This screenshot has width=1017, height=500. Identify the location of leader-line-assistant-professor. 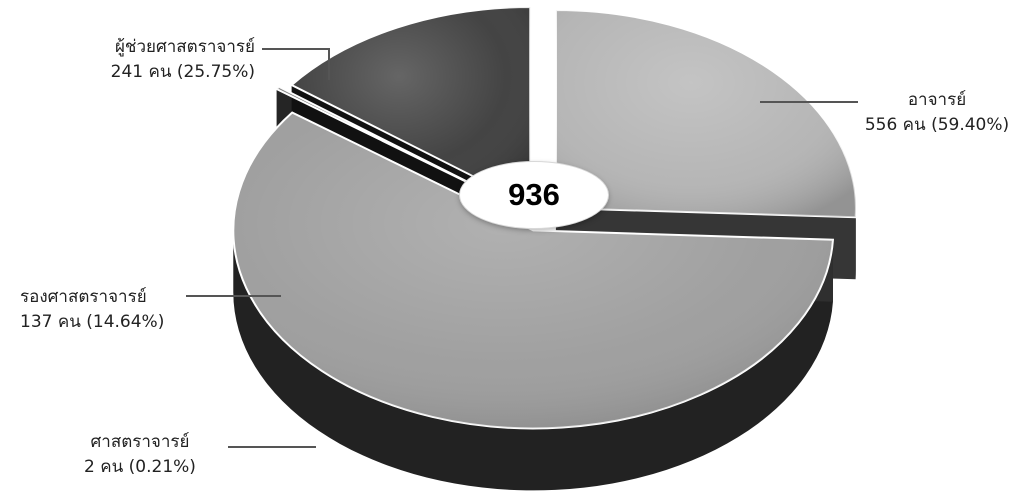
(296, 49).